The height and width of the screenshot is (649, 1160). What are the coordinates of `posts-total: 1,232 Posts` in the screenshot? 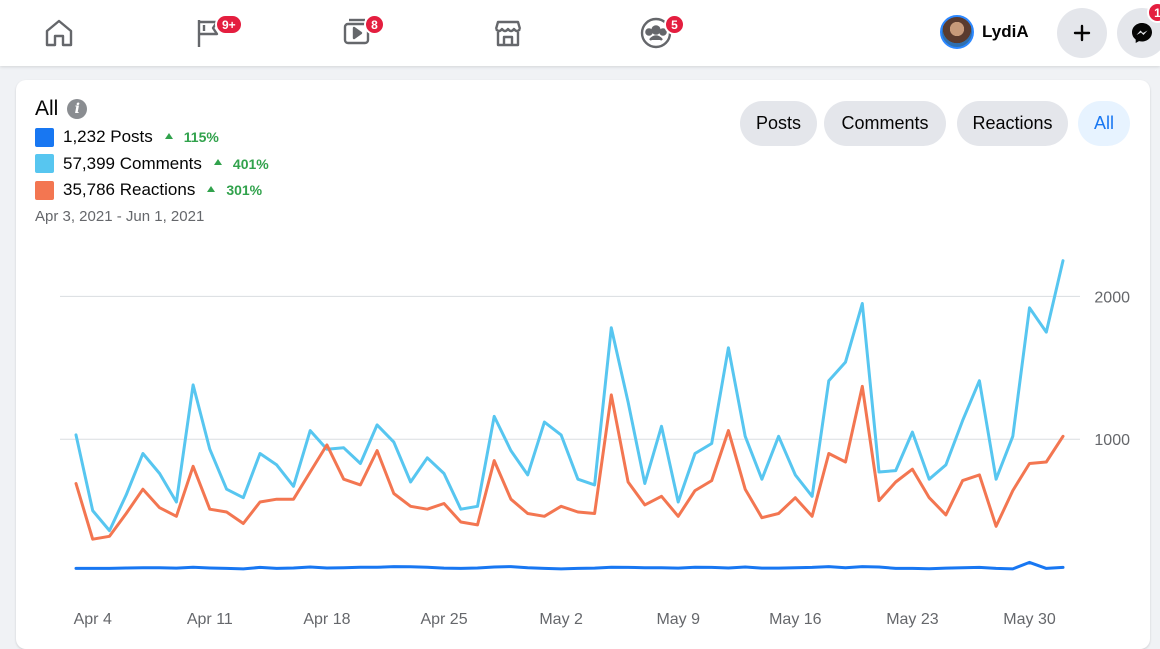 It's located at (108, 137).